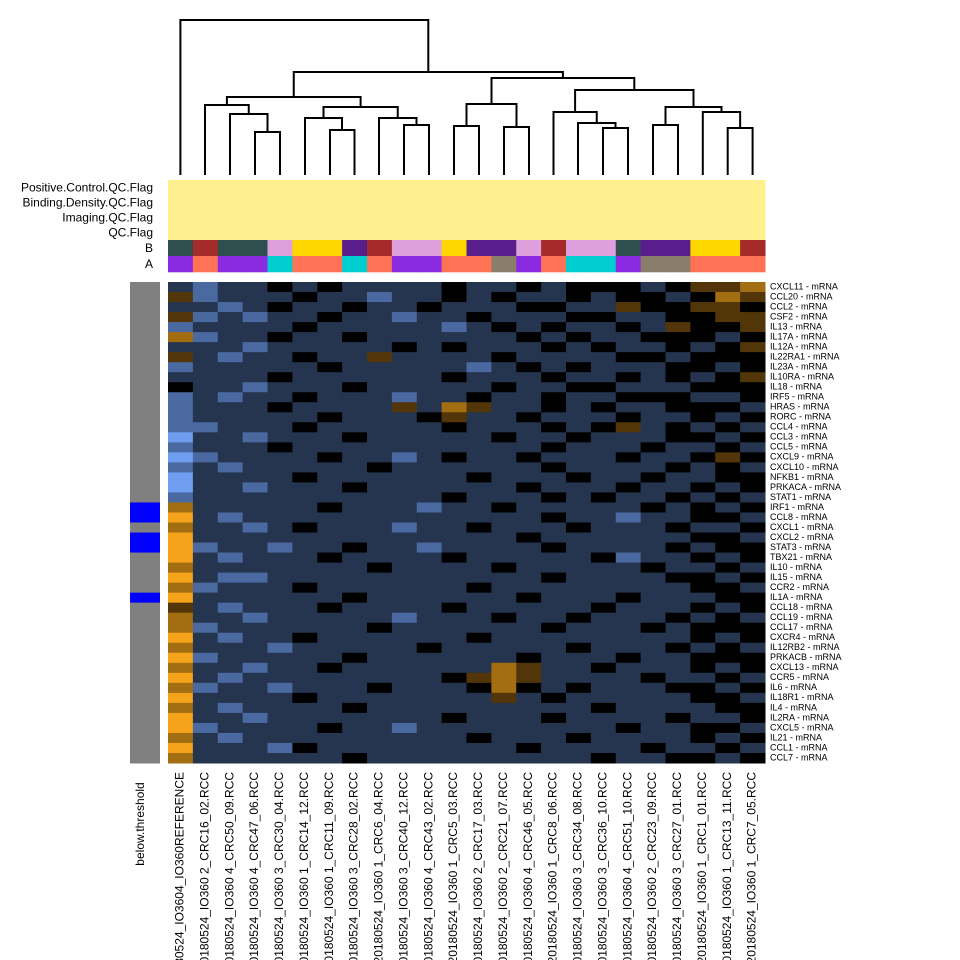  Describe the element at coordinates (602, 866) in the screenshot. I see `column-label: 20180524_IO360 3_CRC36_10.RCC` at that location.